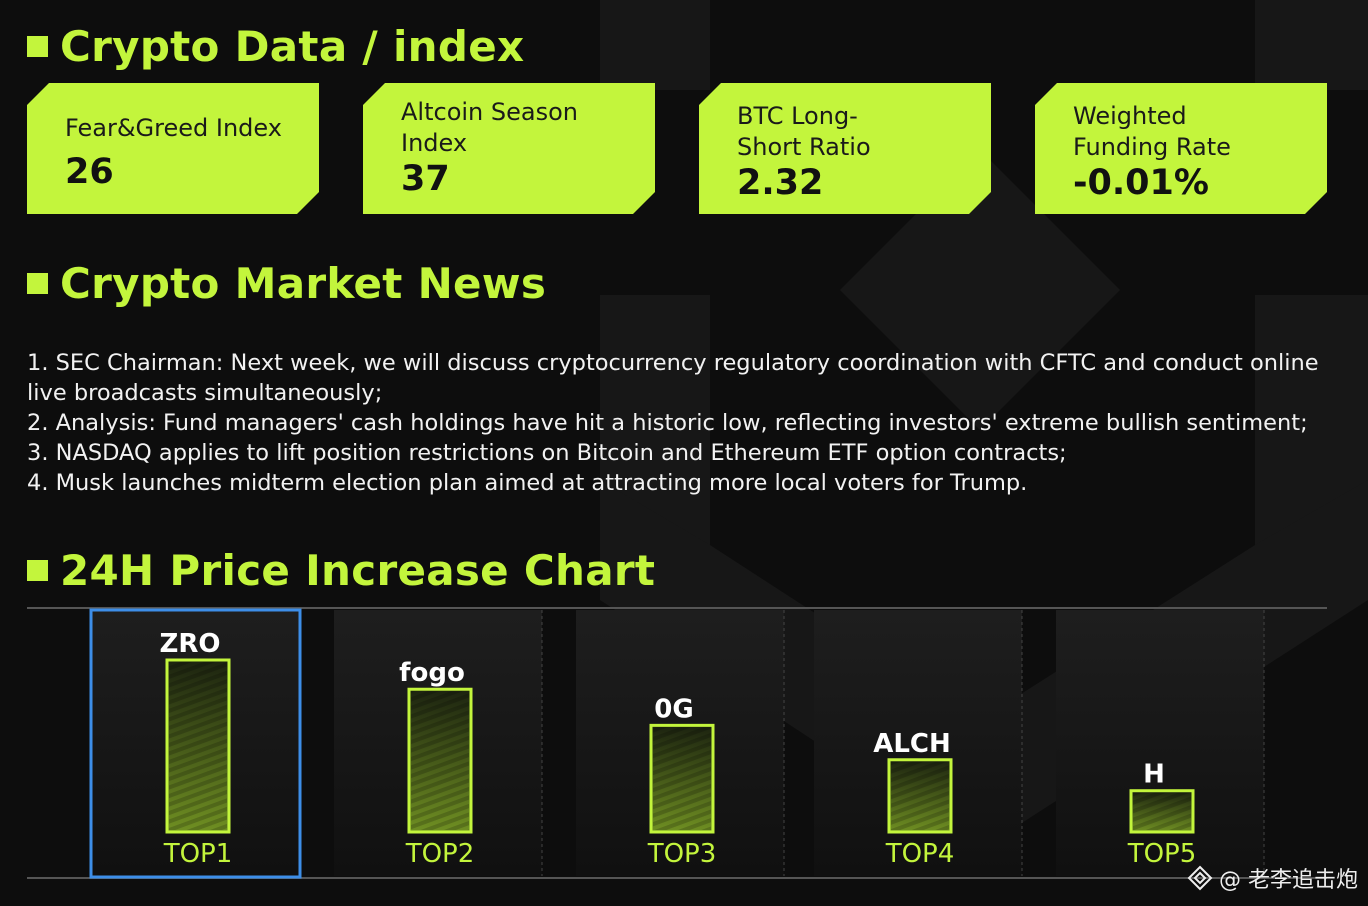  What do you see at coordinates (920, 854) in the screenshot?
I see `chart-category-label: TOP4` at bounding box center [920, 854].